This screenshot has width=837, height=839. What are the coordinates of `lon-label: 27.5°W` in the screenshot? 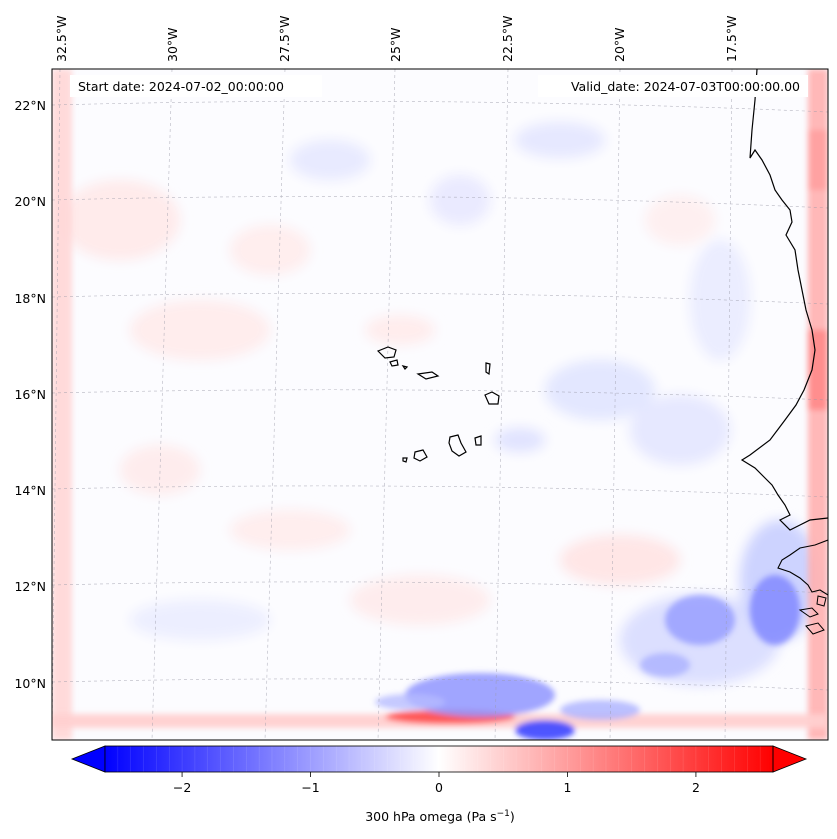 It's located at (284, 39).